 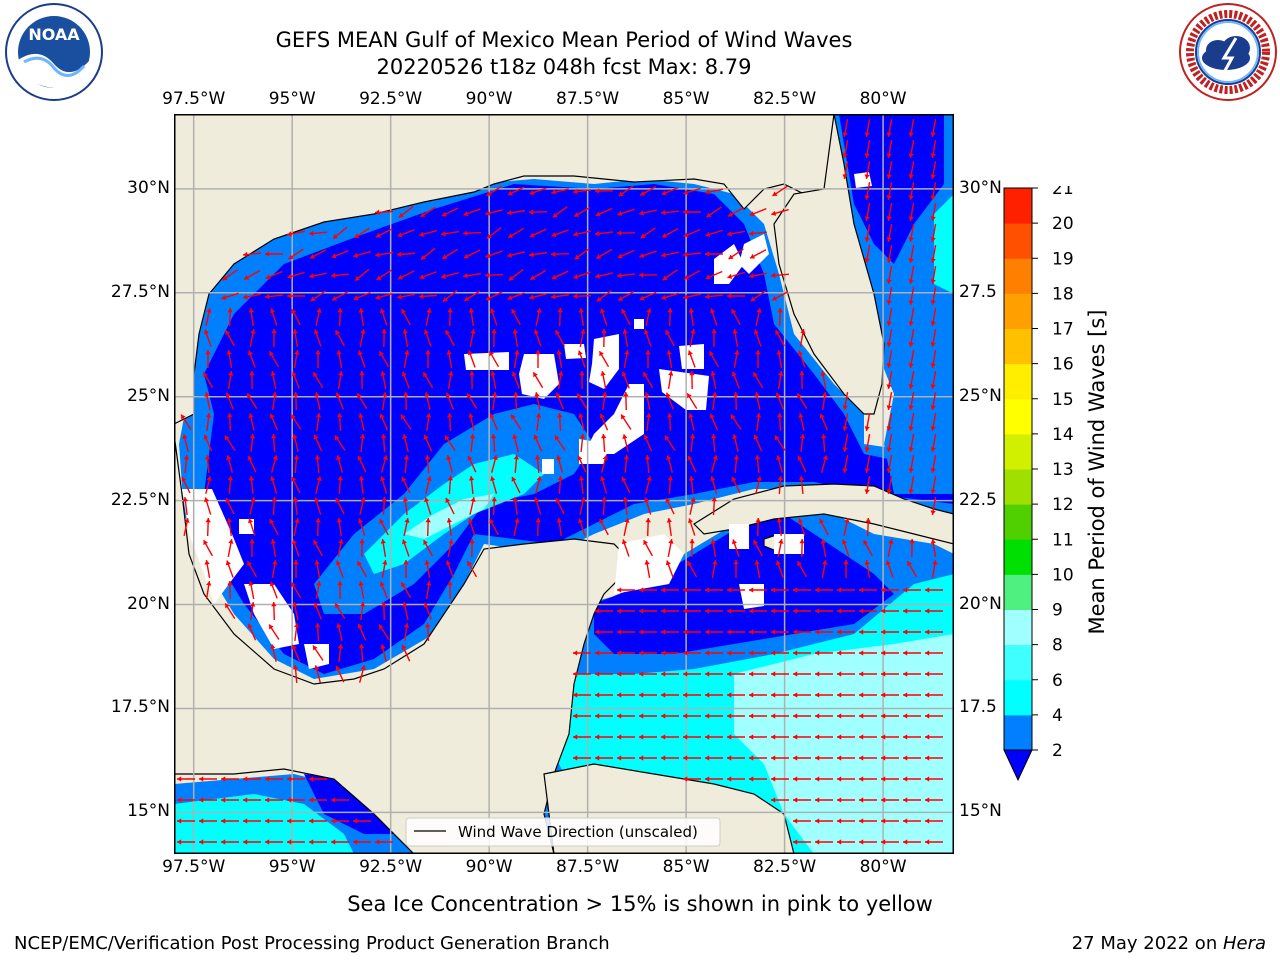 I want to click on colorbar-label: Mean Period of Wind Waves [s], so click(x=1097, y=472).